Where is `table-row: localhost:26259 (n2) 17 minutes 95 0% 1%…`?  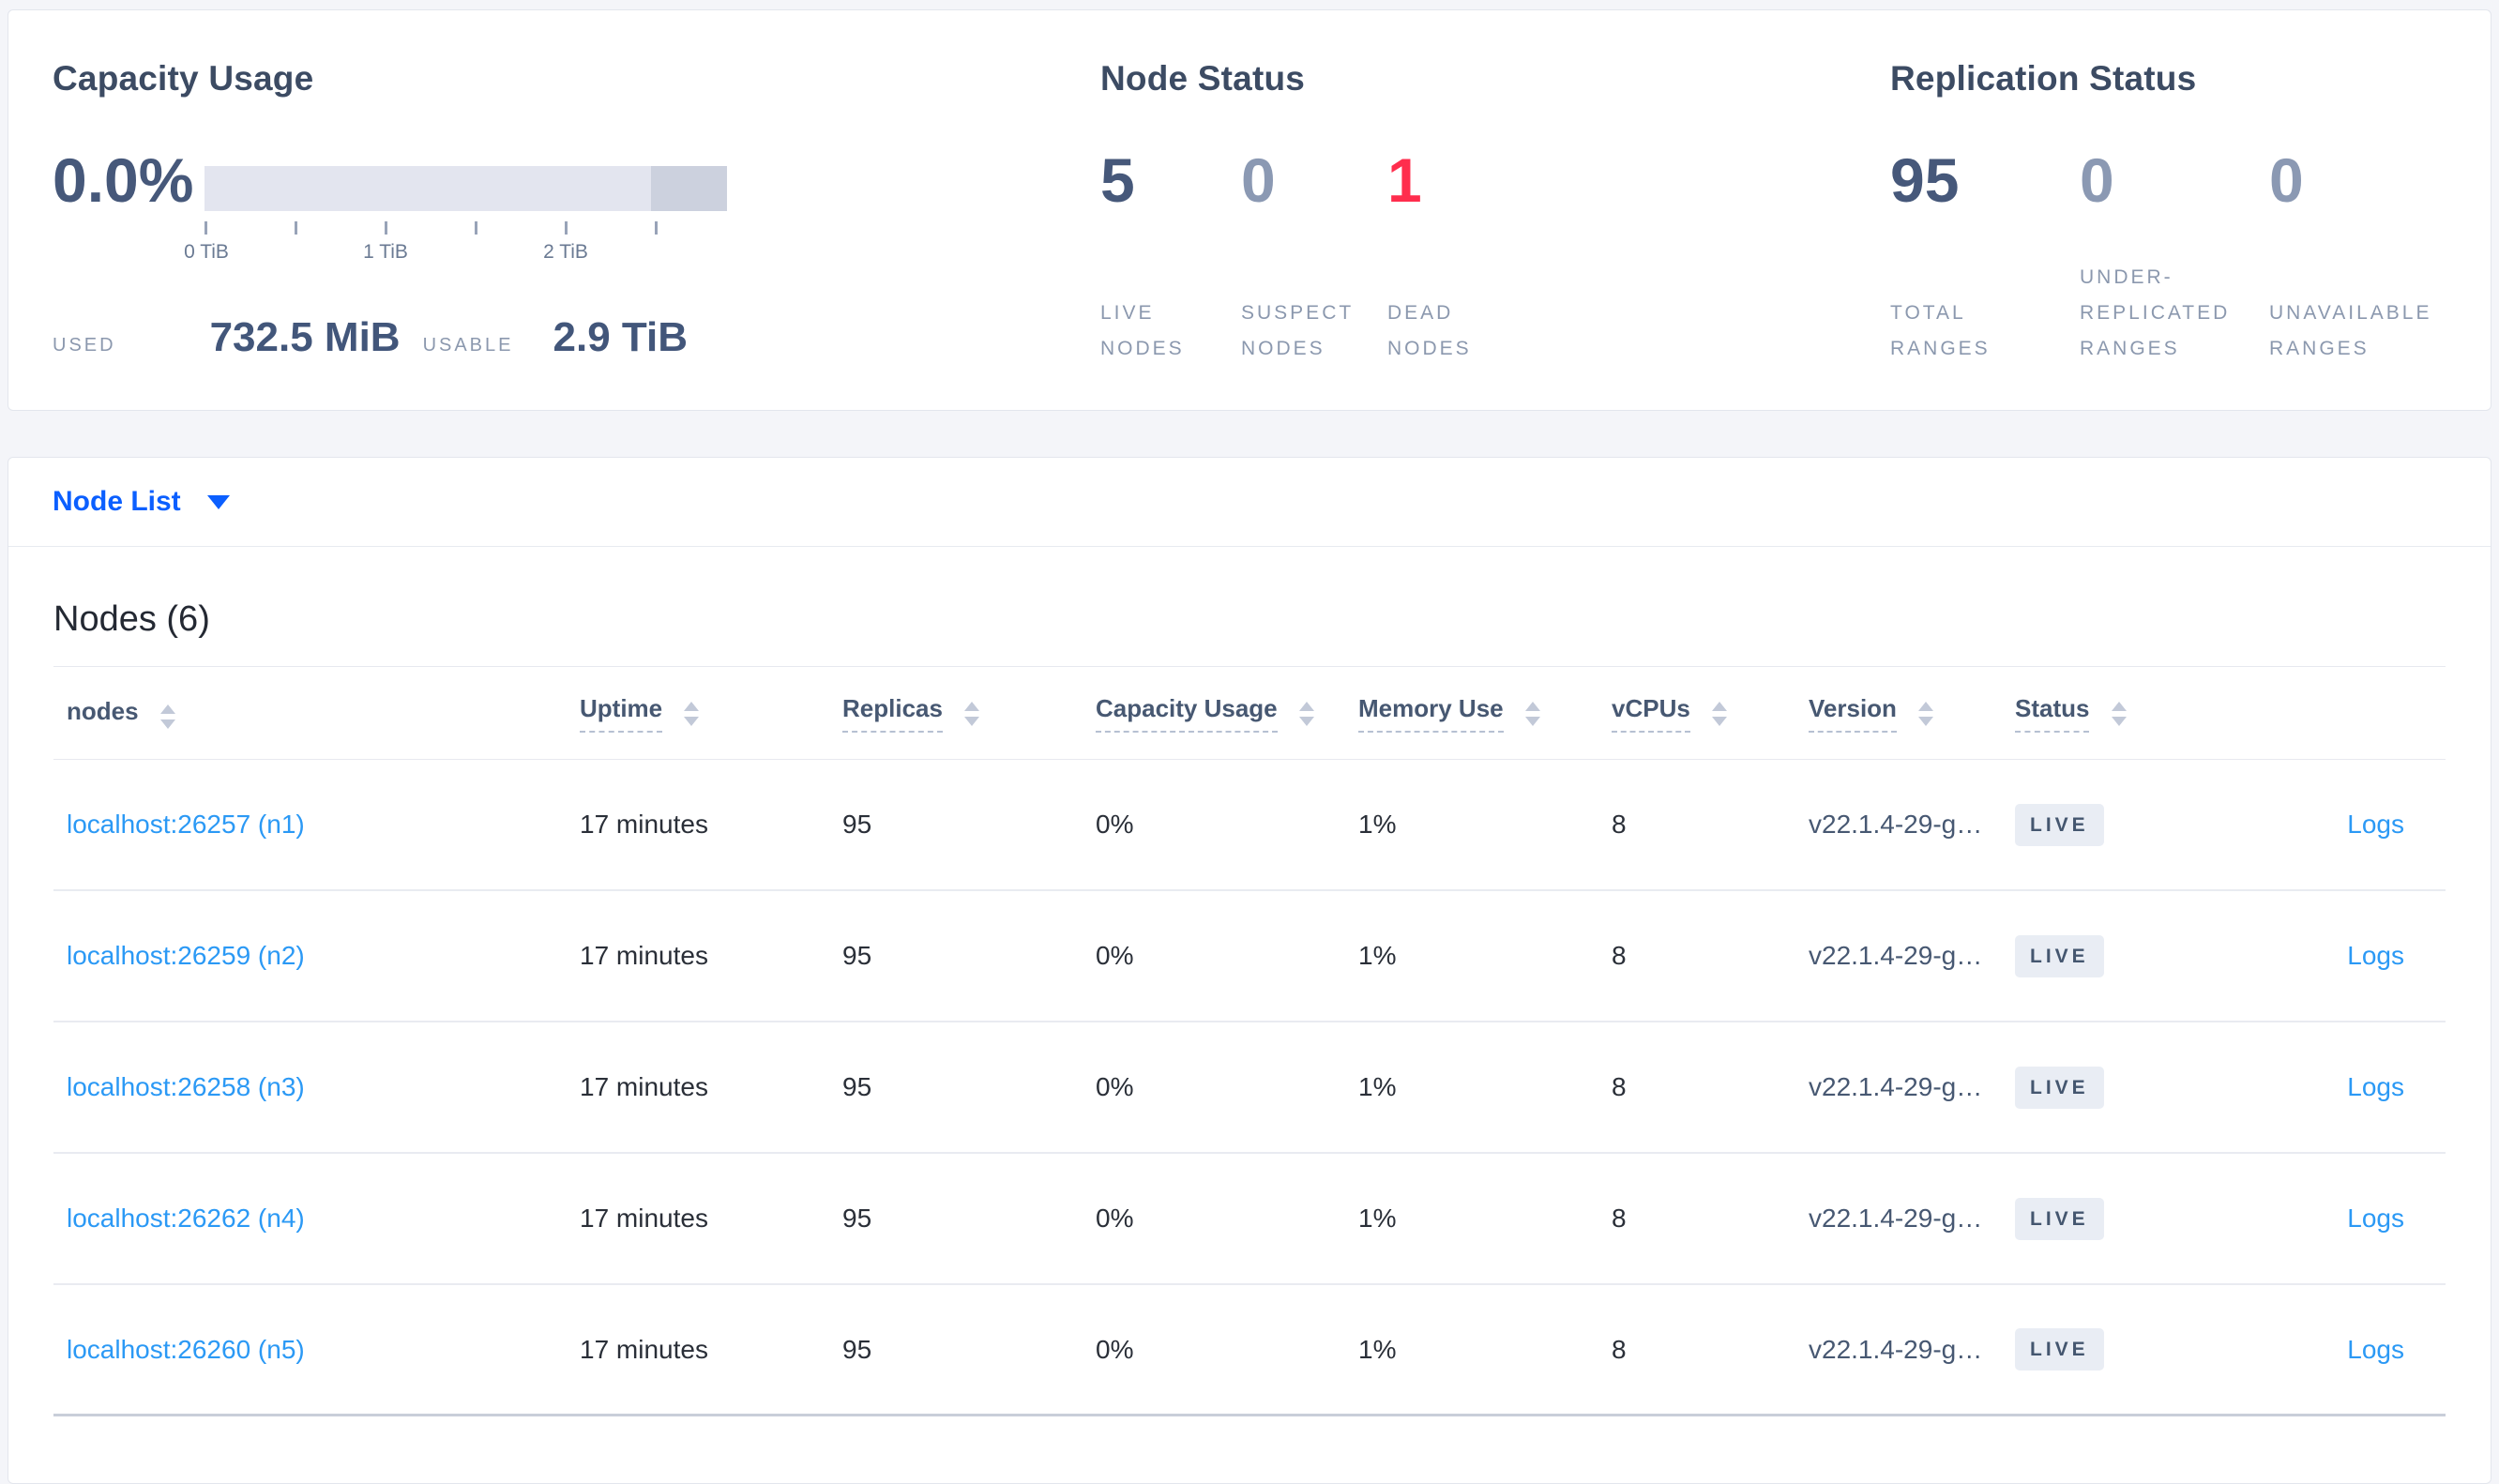
table-row: localhost:26259 (n2) 17 minutes 95 0% 1%… is located at coordinates (1249, 957).